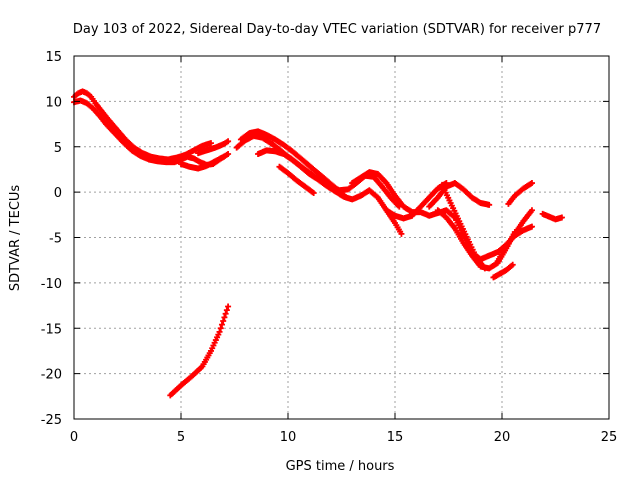  I want to click on series-track-f, so click(292, 163).